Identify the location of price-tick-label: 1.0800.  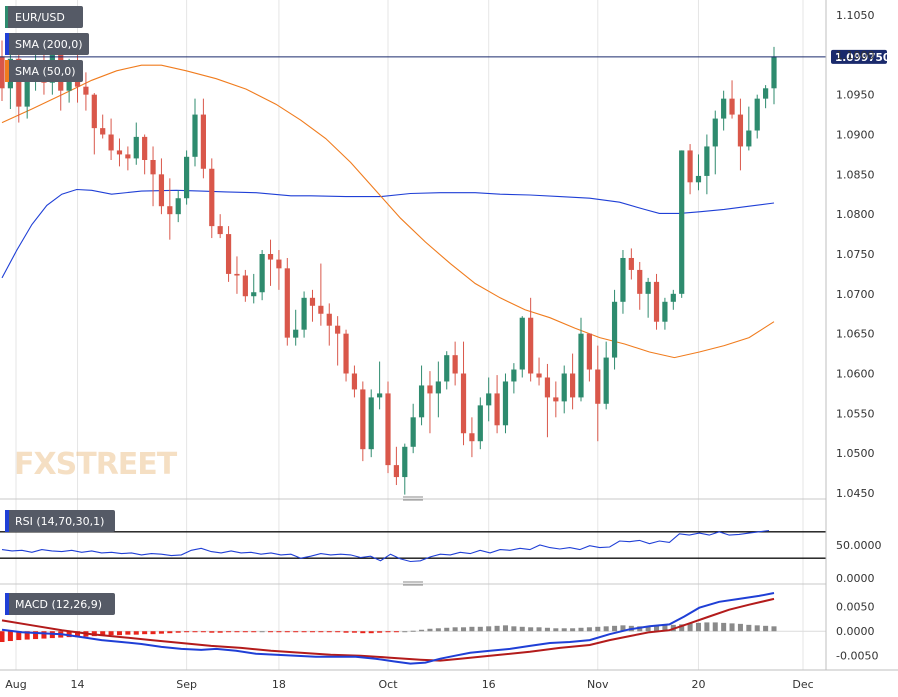
(855, 214).